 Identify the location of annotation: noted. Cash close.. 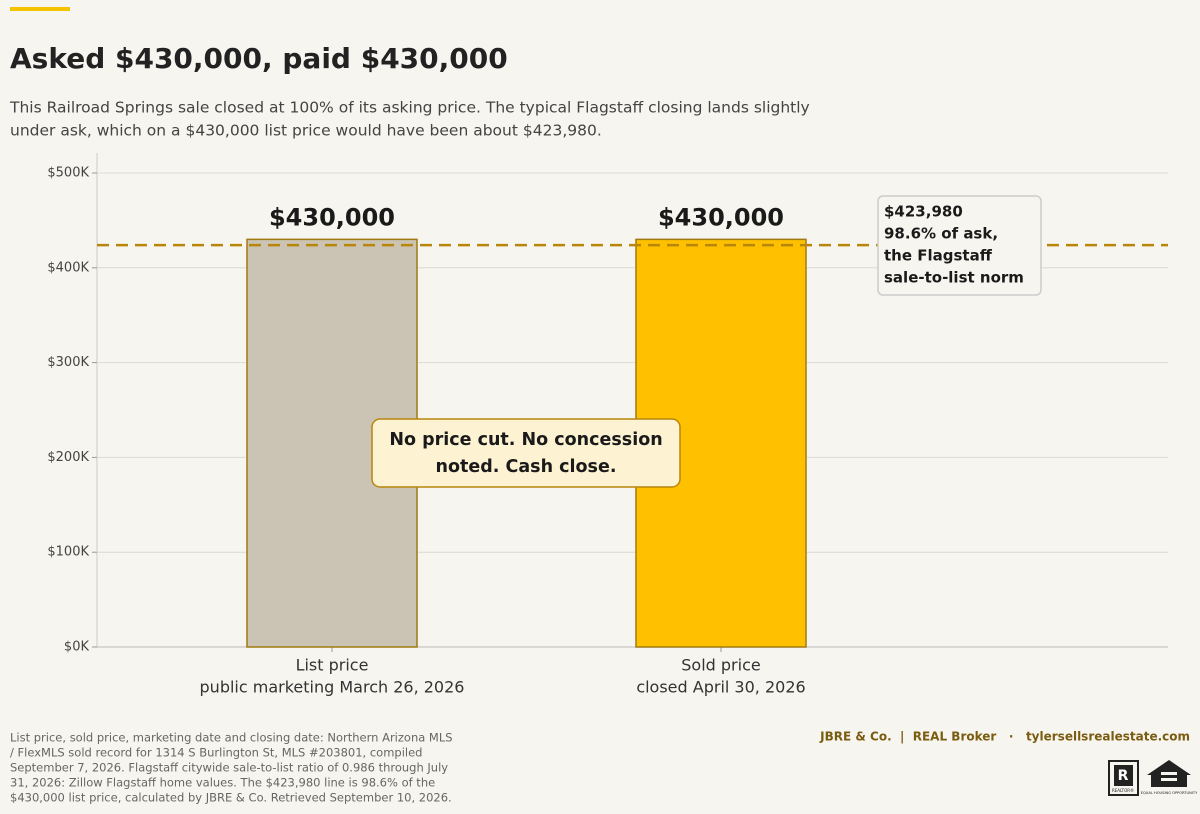
(526, 467).